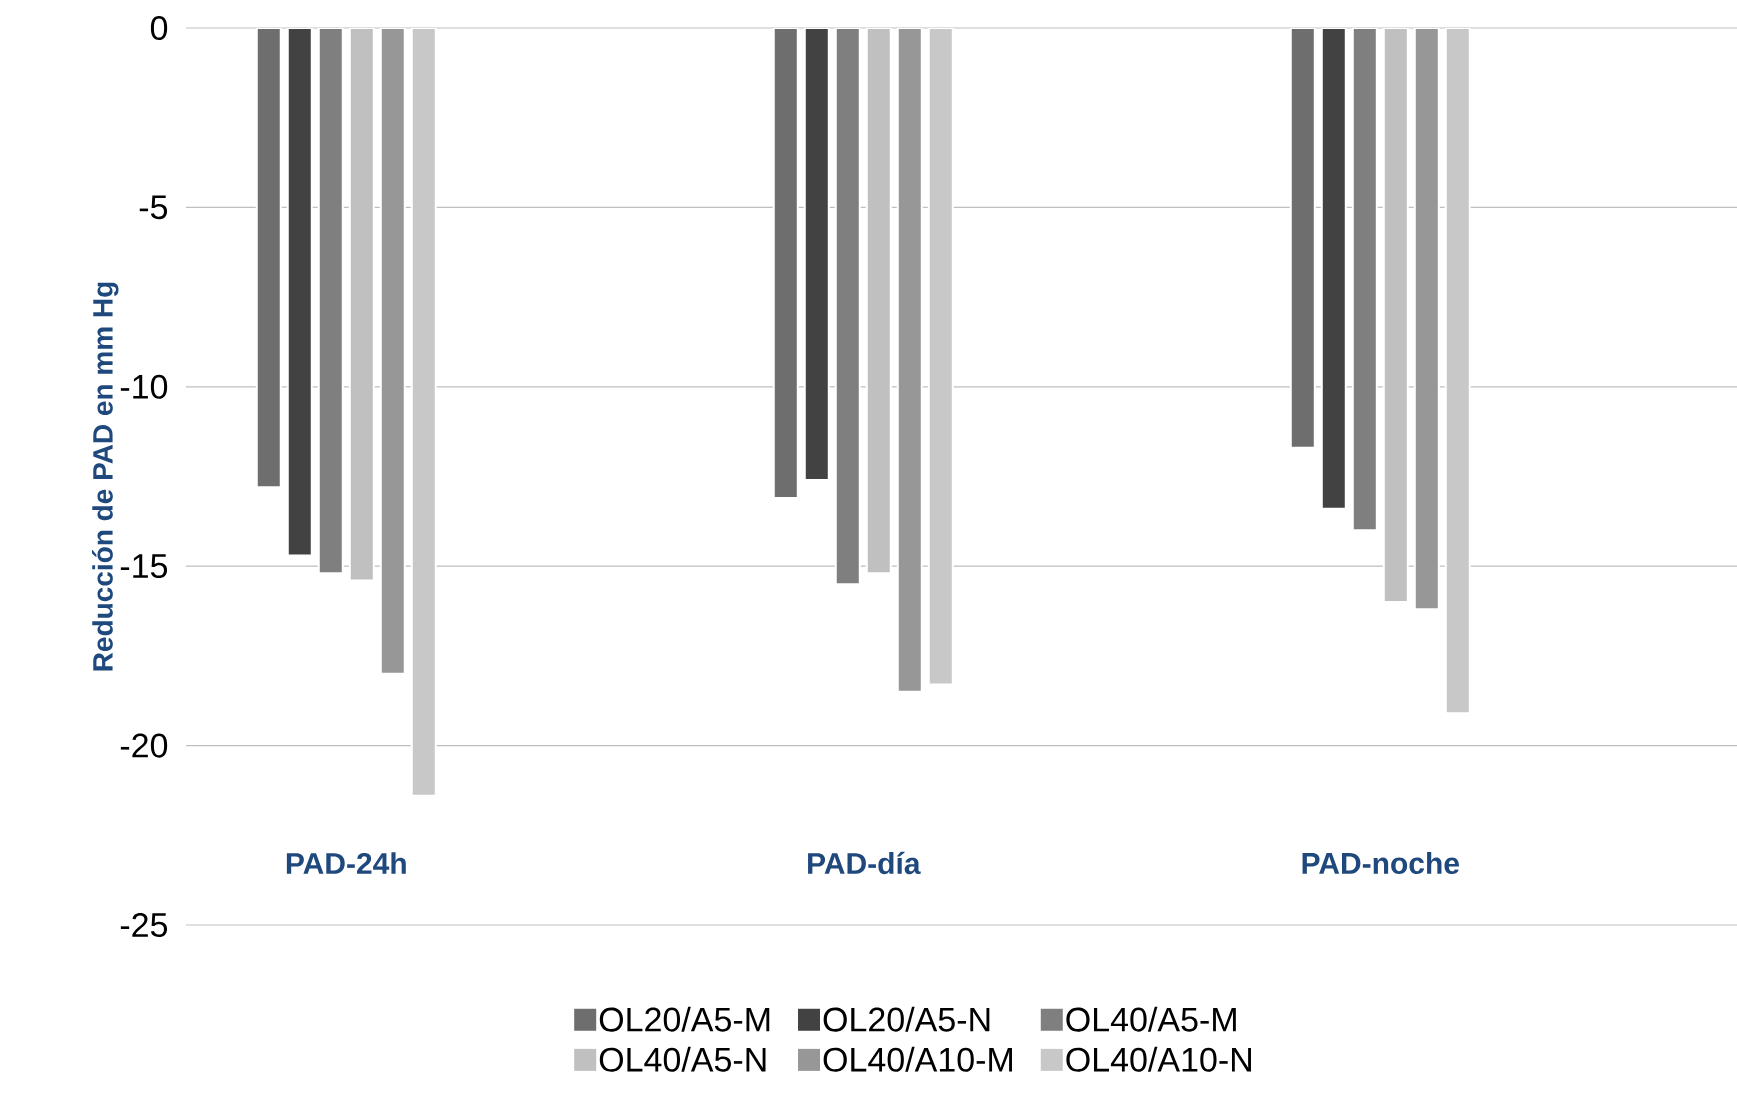 The image size is (1737, 1100). I want to click on legend-label: OL40/A10-N, so click(1158, 1059).